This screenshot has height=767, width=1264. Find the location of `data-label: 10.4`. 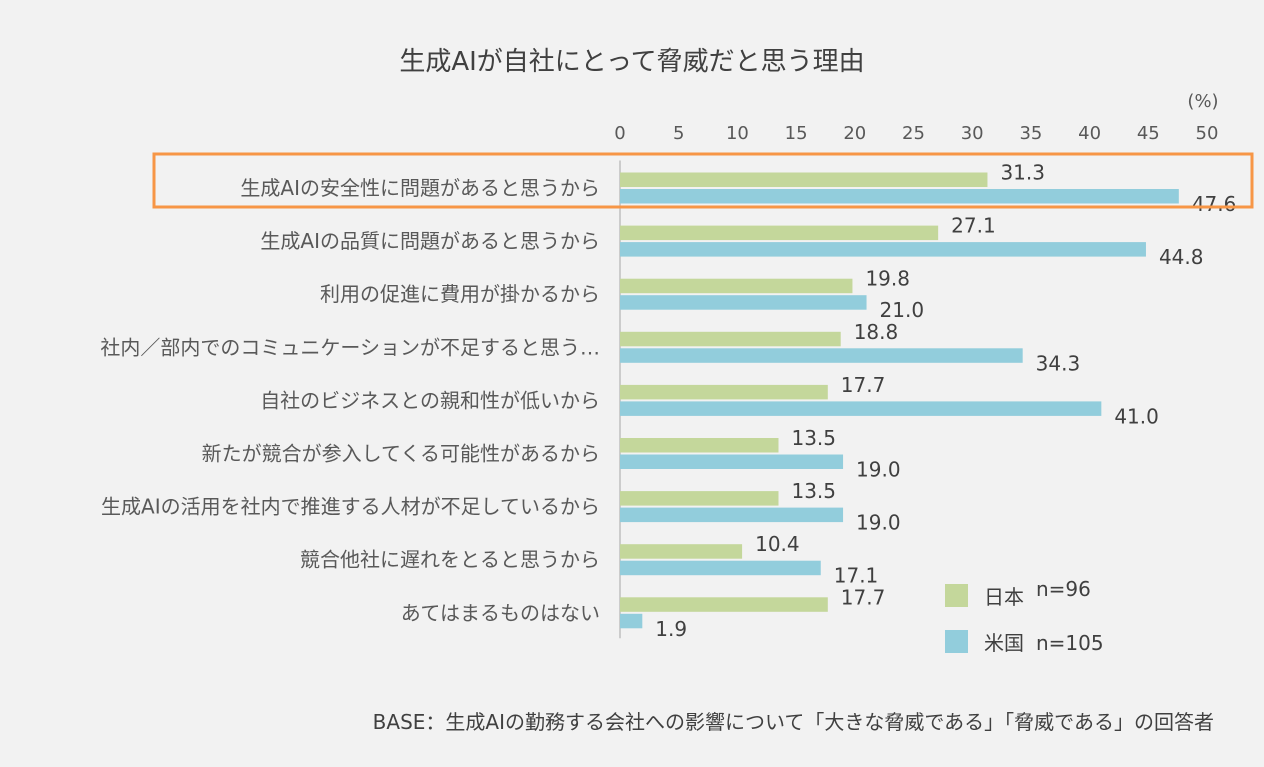

data-label: 10.4 is located at coordinates (777, 544).